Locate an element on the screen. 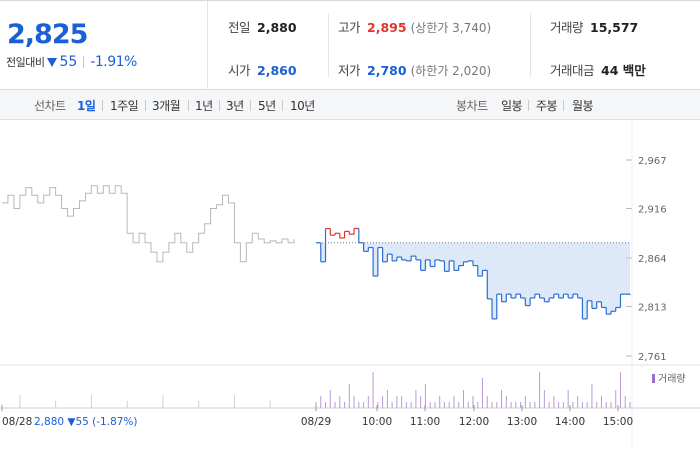 Image resolution: width=700 pixels, height=450 pixels. x-tick-label: 12:00 is located at coordinates (474, 422).